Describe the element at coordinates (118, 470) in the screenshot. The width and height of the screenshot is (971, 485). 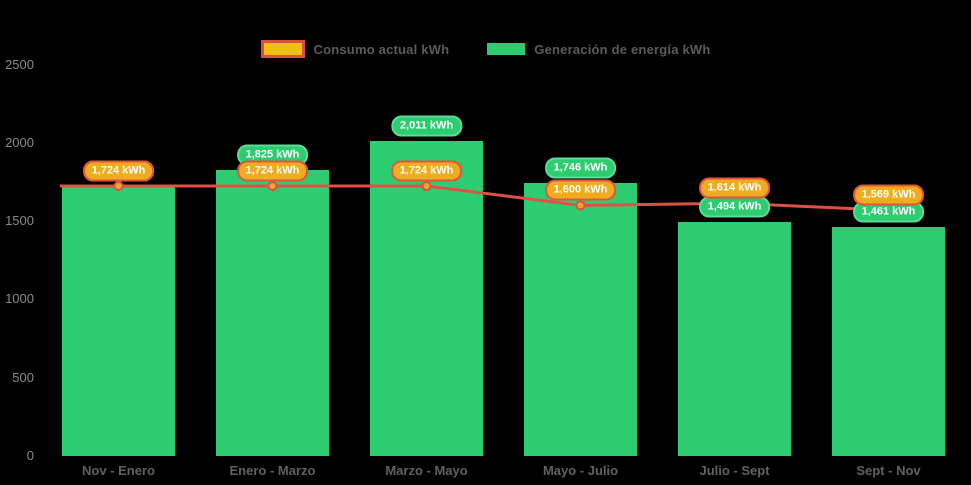
I see `x-axis-label: Nov - Enero` at that location.